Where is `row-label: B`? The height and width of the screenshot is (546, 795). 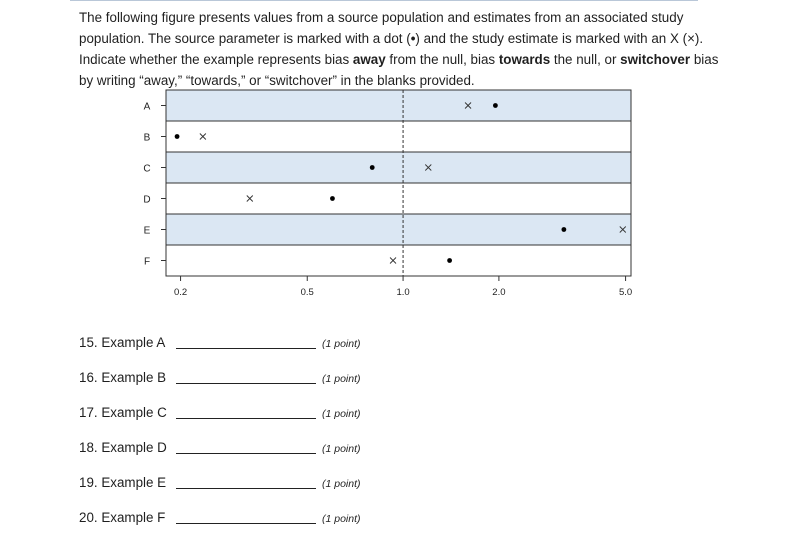
row-label: B is located at coordinates (147, 138).